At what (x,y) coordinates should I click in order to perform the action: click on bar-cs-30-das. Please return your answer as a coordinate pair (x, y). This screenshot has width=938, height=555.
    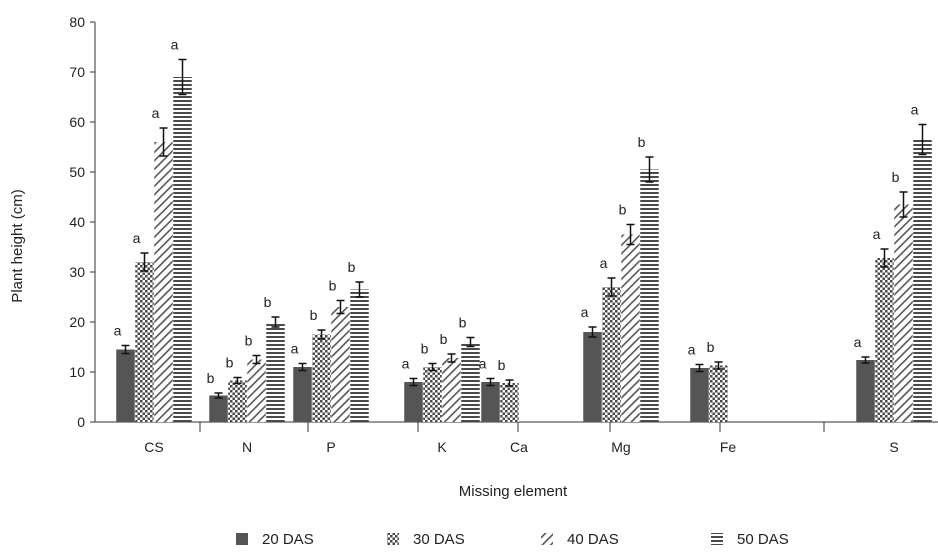
    Looking at the image, I should click on (144, 342).